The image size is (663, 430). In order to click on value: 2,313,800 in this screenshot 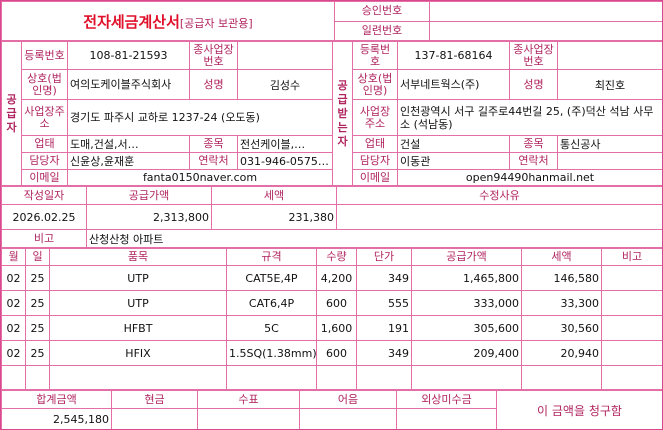, I will do `click(149, 217)`.